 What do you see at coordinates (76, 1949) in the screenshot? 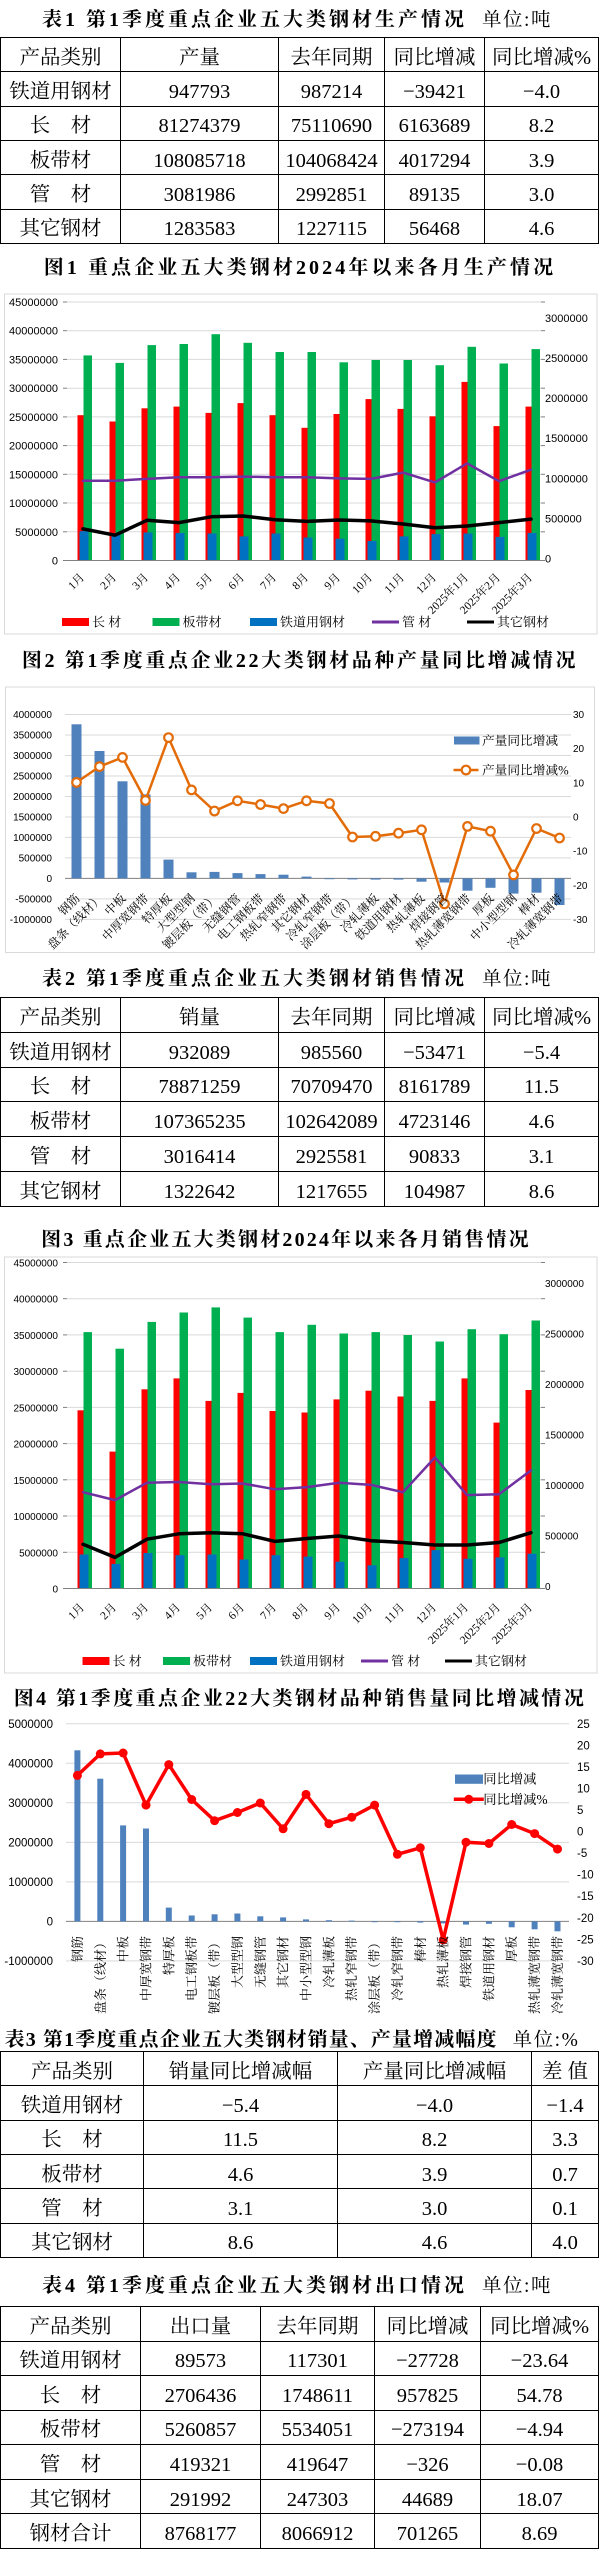
I see `svg-text: 钢筋` at bounding box center [76, 1949].